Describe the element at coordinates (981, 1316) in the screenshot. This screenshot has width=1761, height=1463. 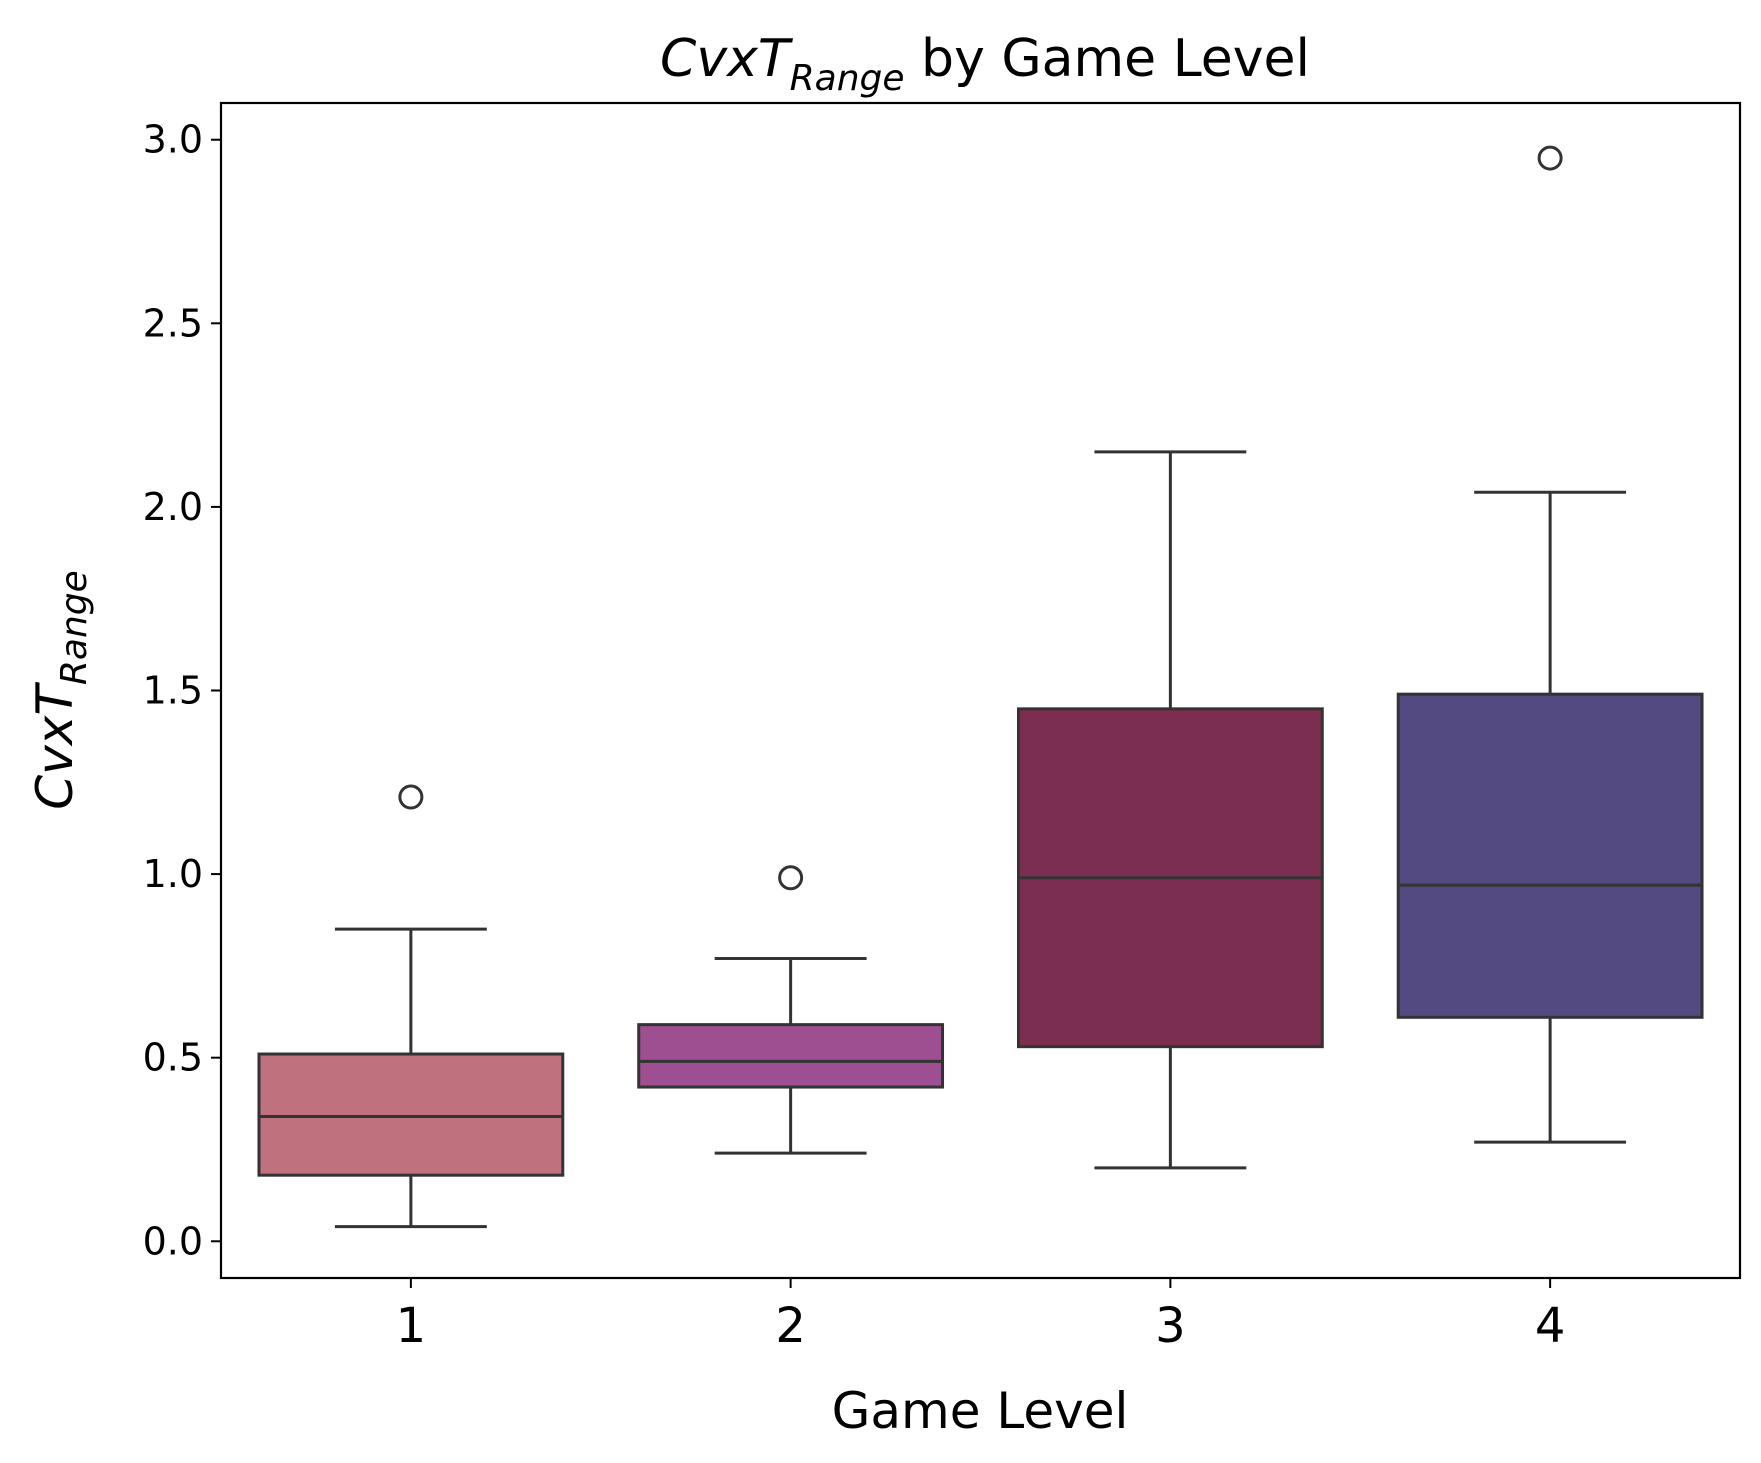
I see `x-axis: 1 2 3 4` at that location.